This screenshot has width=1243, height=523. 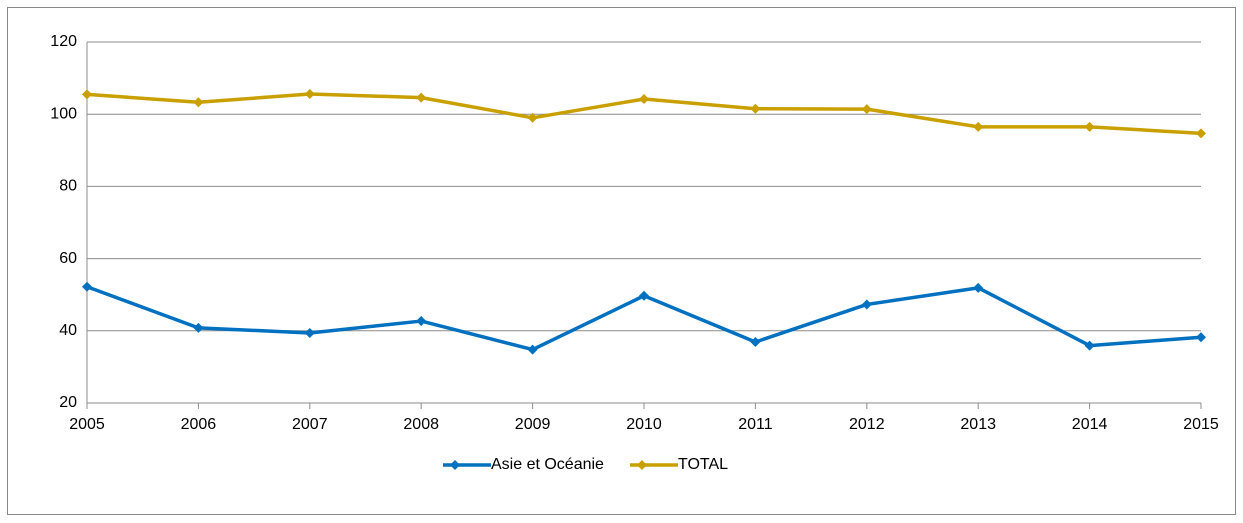 I want to click on x-tick-label: 2008, so click(x=421, y=424).